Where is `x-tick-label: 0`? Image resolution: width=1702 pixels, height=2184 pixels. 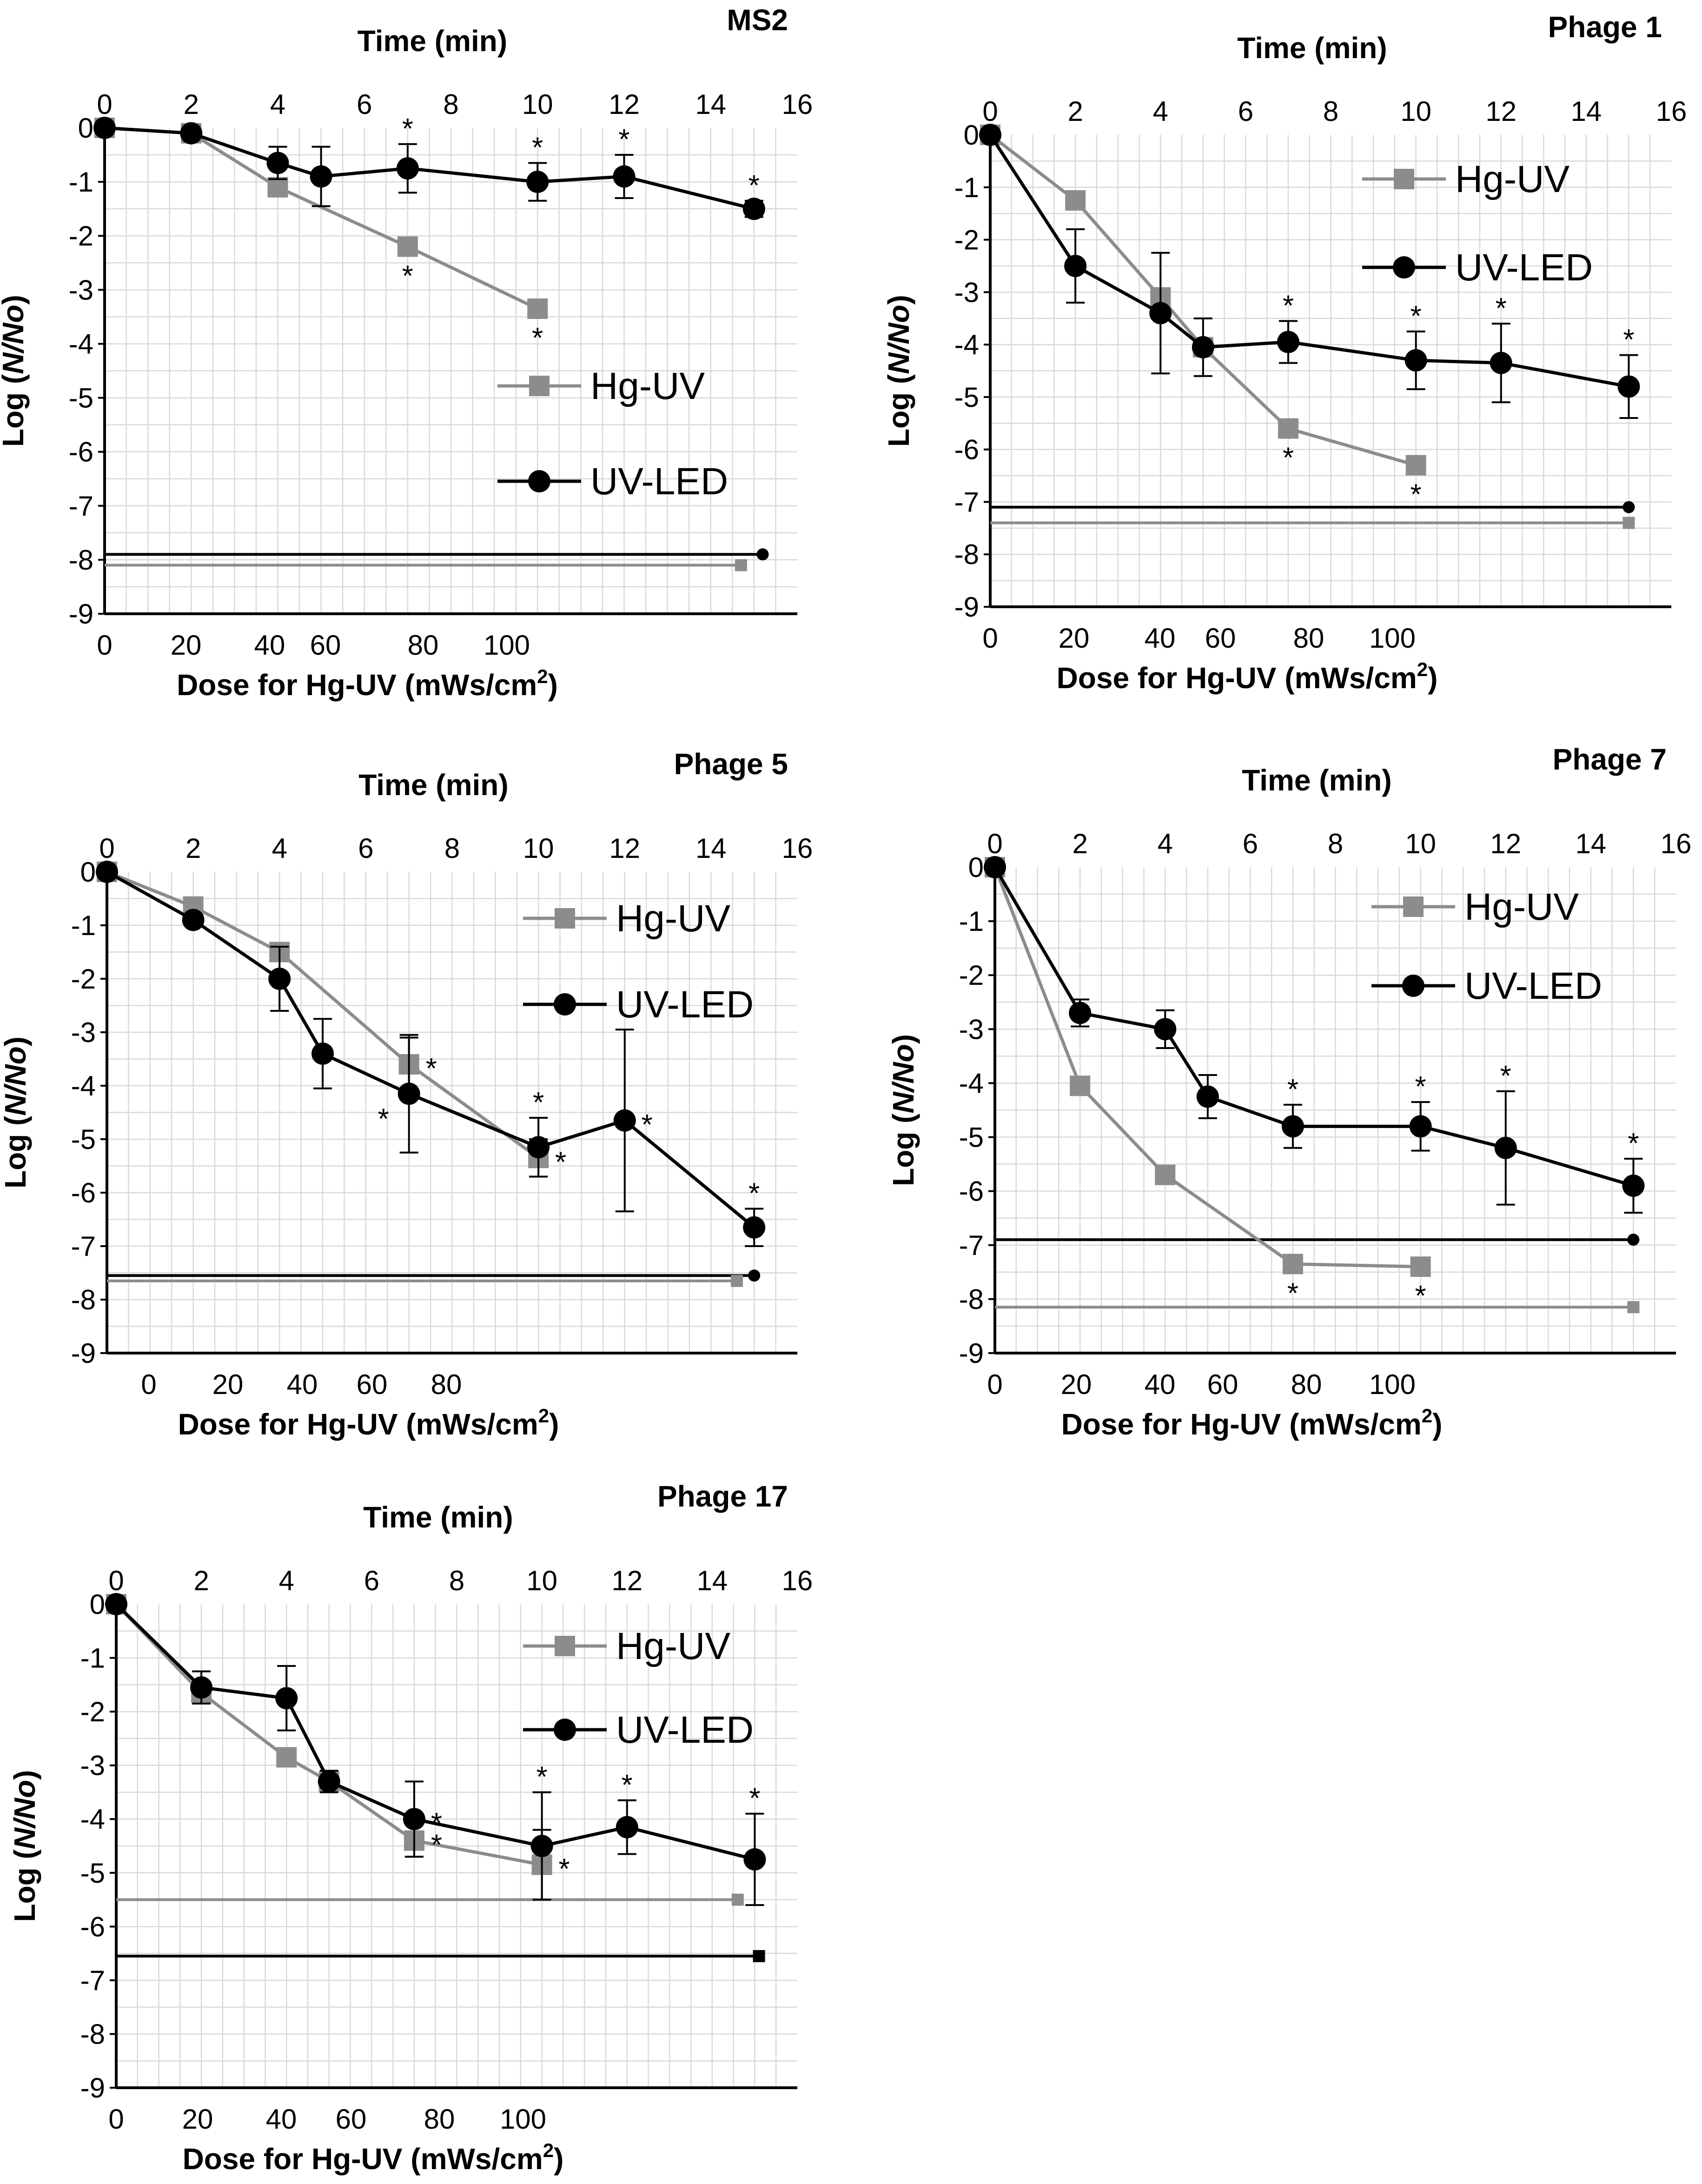 x-tick-label: 0 is located at coordinates (104, 645).